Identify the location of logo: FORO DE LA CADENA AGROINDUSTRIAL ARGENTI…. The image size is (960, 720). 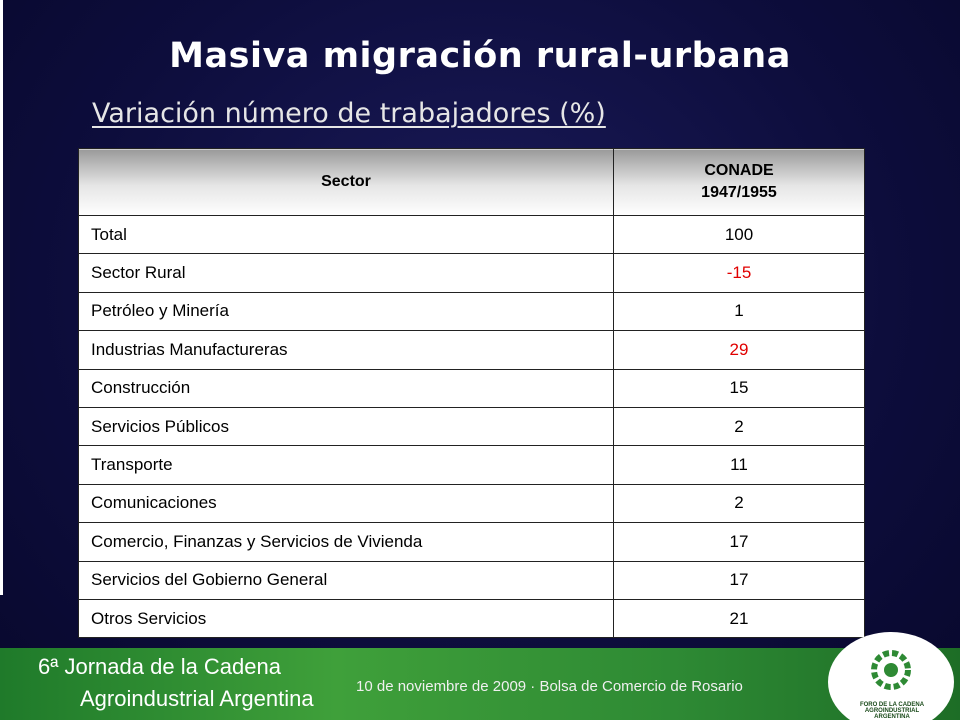
(891, 676).